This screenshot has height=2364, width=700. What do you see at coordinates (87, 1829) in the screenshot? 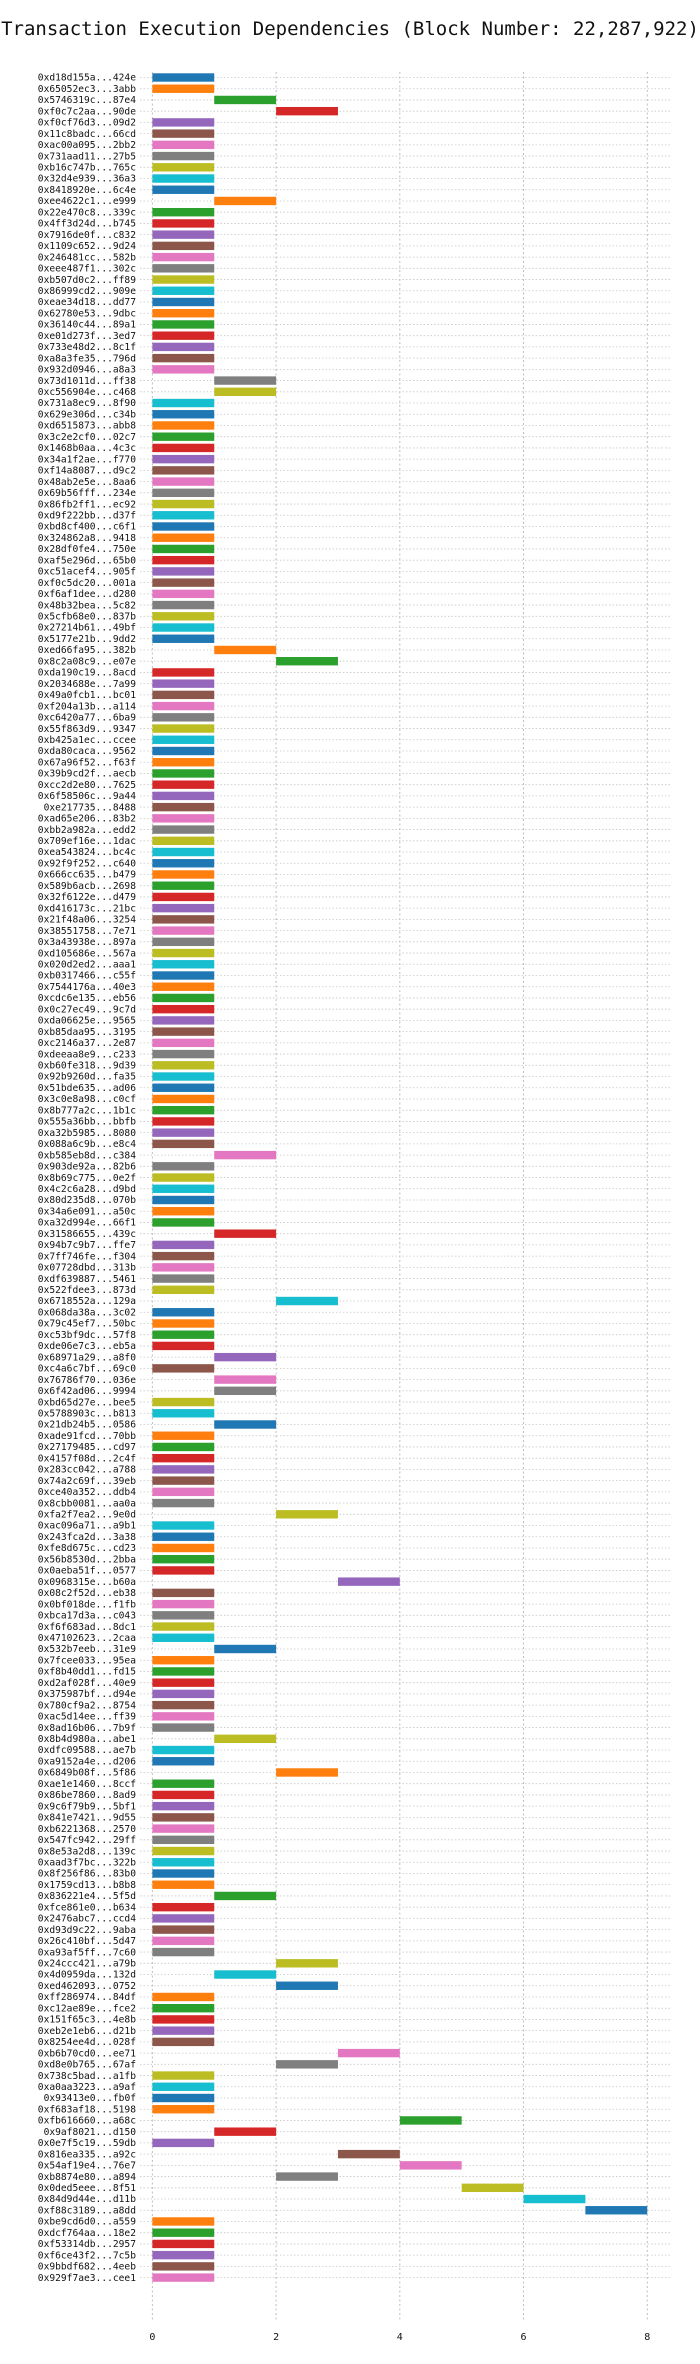
I see `y-tick-label: 0xb6221368...2570` at bounding box center [87, 1829].